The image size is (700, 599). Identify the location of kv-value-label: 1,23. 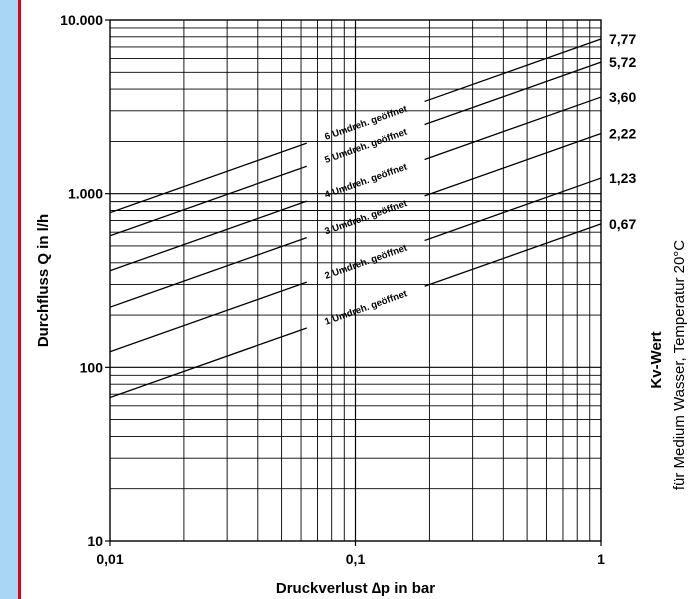
(622, 178).